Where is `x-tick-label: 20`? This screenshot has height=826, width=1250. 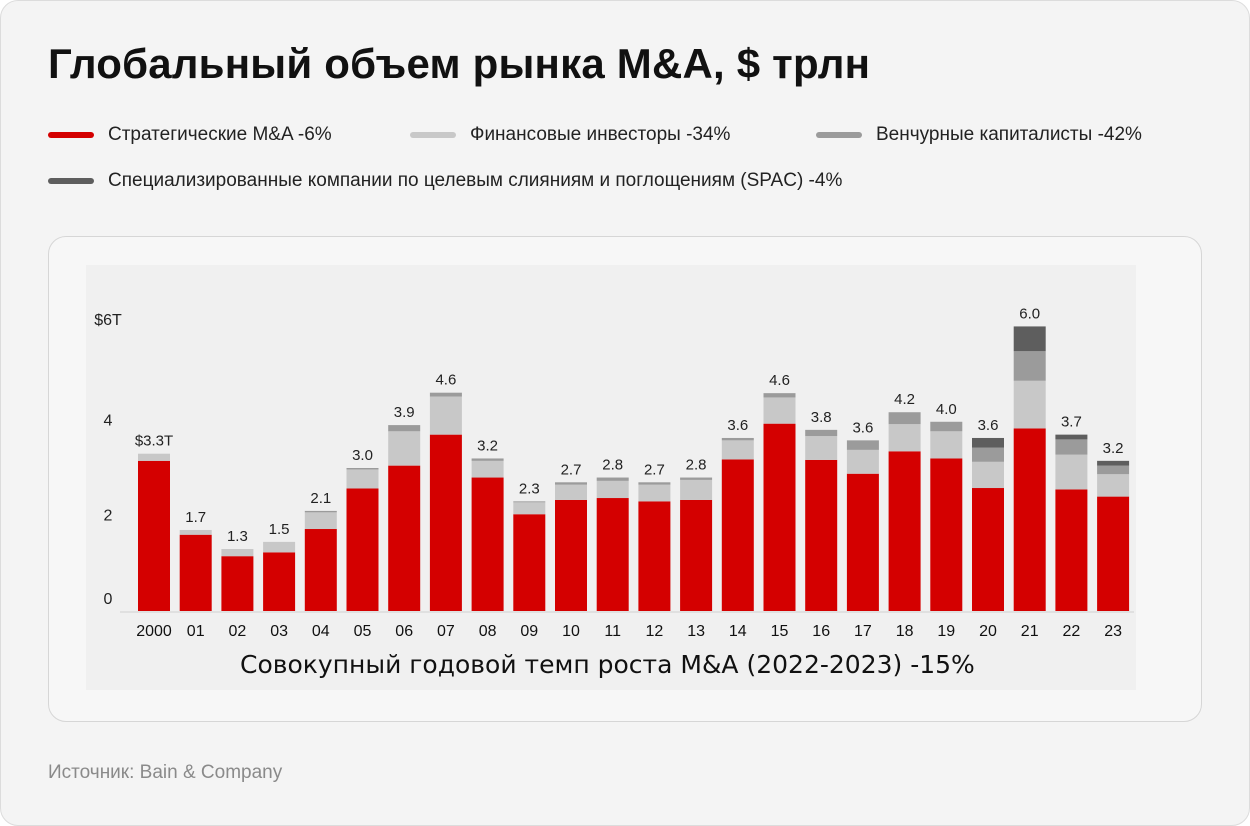
x-tick-label: 20 is located at coordinates (988, 631).